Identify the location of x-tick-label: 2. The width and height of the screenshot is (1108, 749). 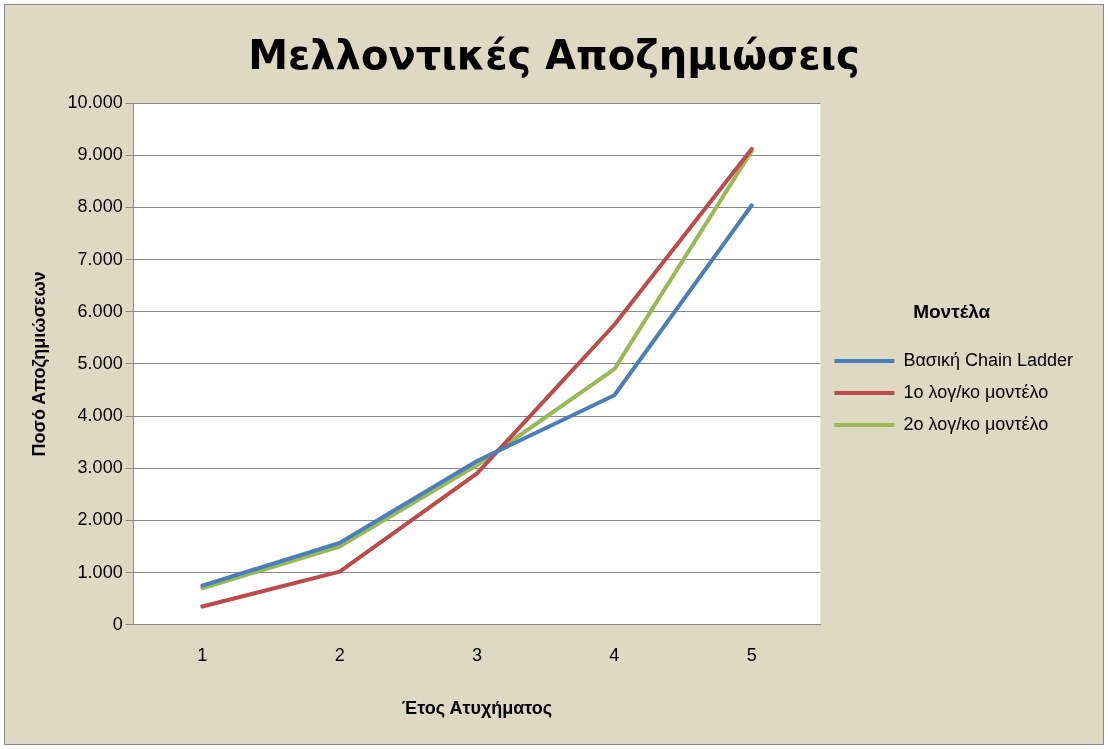
(339, 654).